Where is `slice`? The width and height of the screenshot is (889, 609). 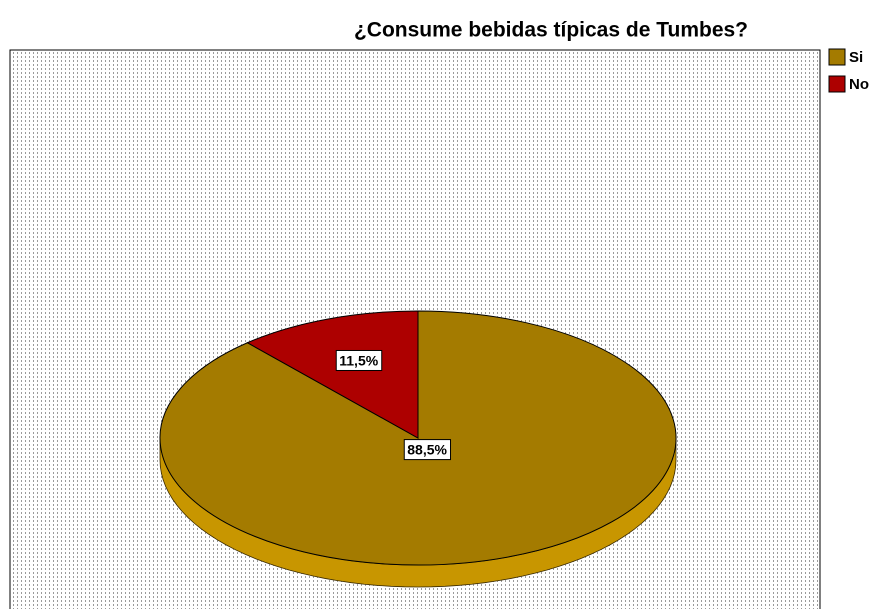
slice is located at coordinates (332, 374).